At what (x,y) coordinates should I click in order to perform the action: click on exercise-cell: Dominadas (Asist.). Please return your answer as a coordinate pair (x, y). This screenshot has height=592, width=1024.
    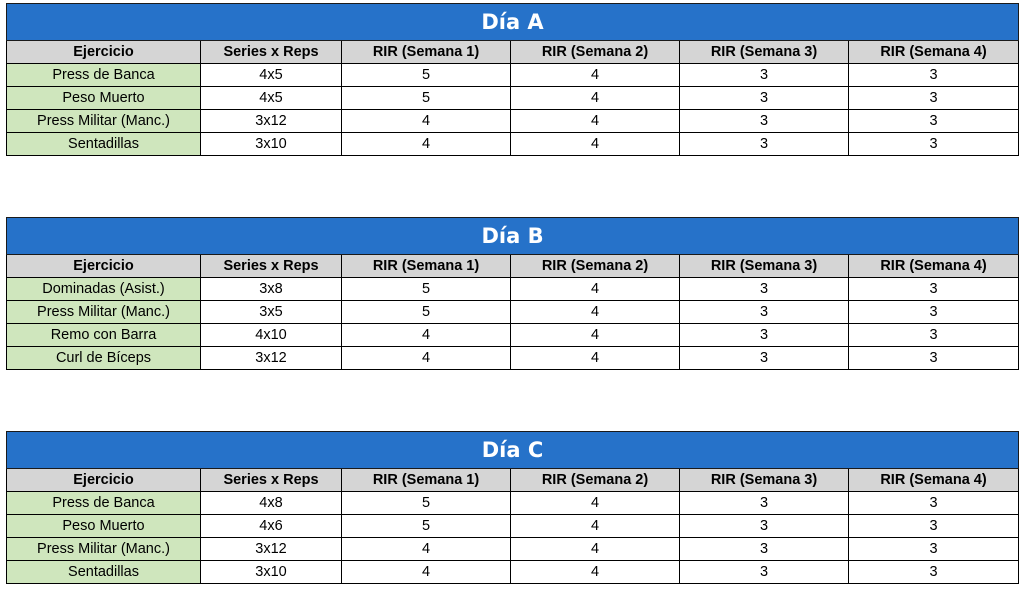
    Looking at the image, I should click on (103, 289).